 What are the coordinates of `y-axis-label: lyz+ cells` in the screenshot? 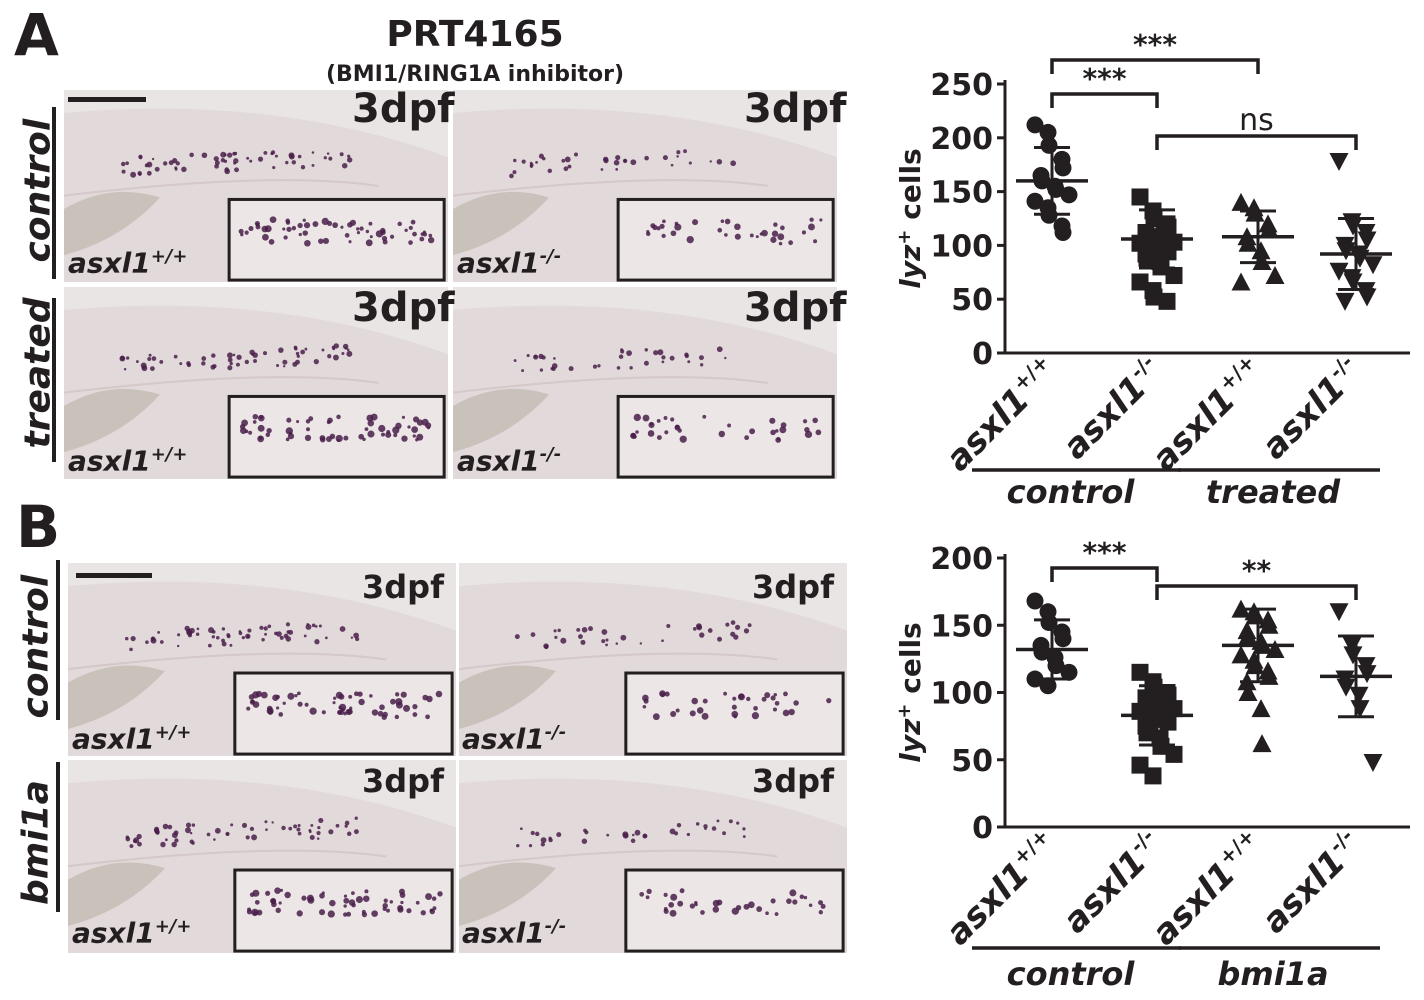 It's located at (910, 692).